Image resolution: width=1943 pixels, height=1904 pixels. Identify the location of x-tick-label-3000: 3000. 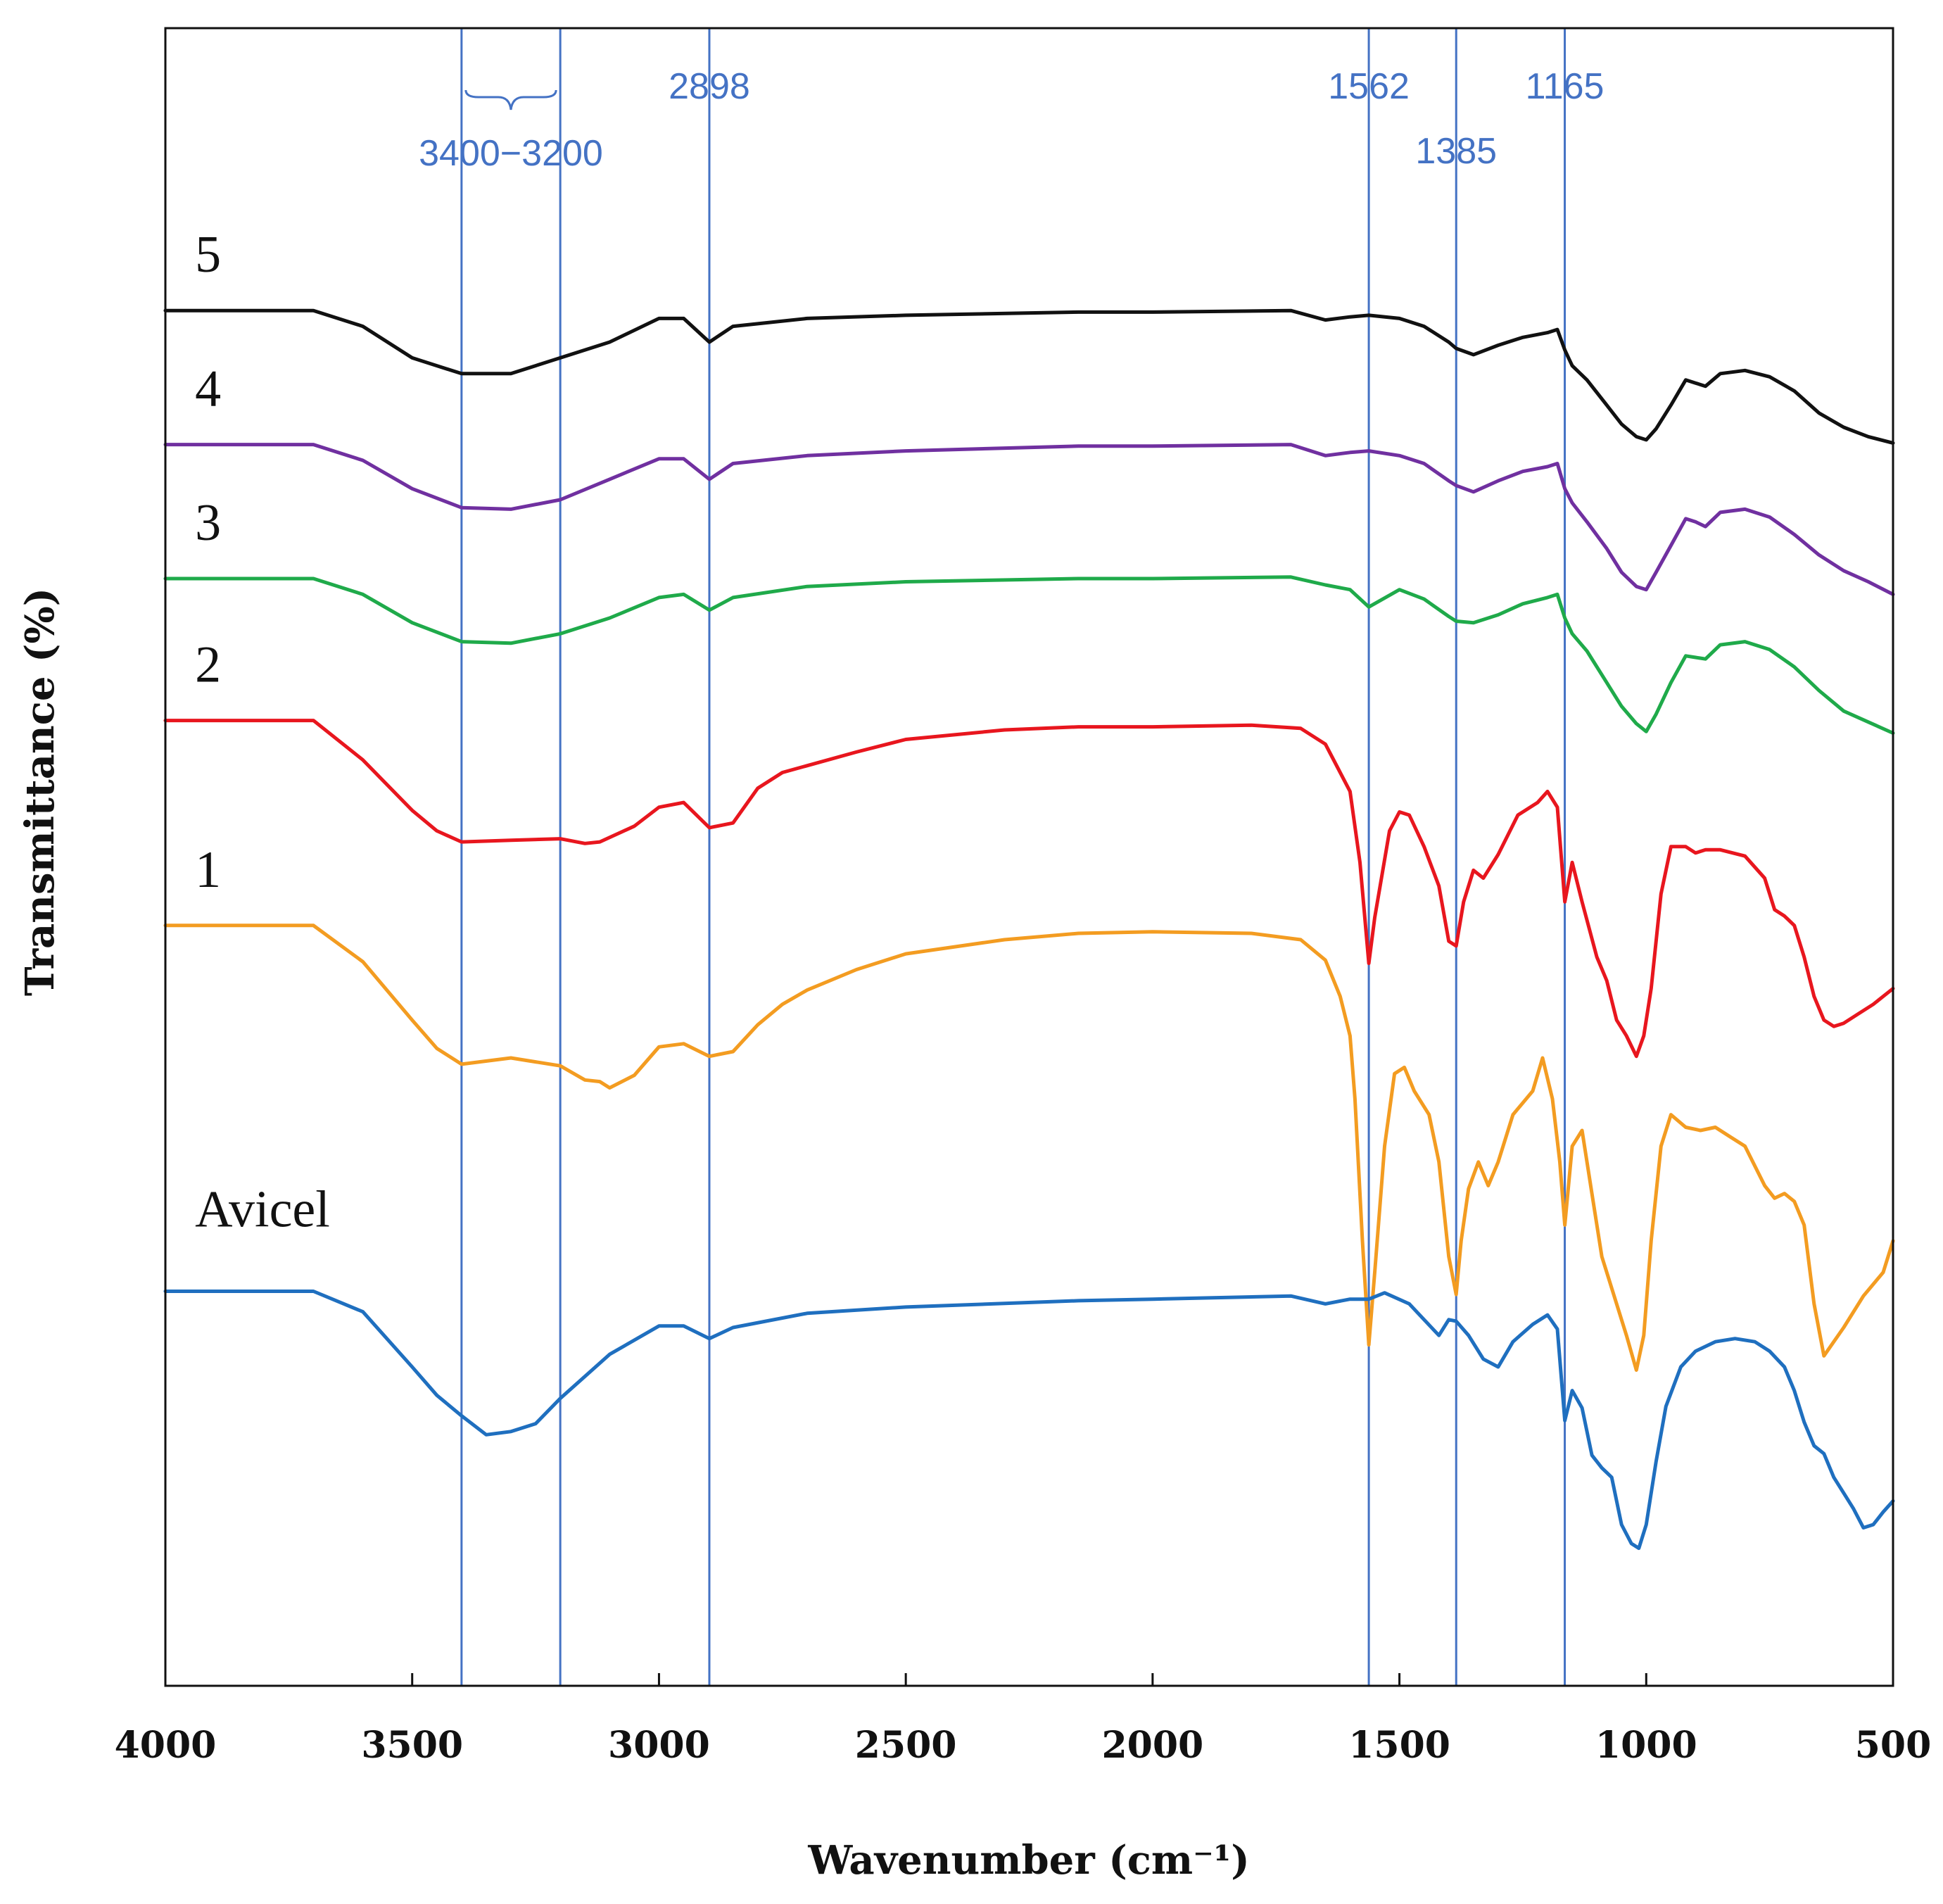
(659, 1745).